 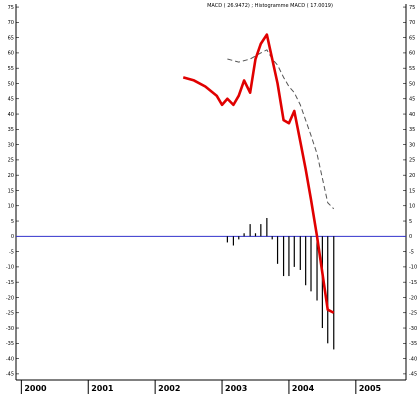 I want to click on y-tick-label-right: 75, so click(x=412, y=8).